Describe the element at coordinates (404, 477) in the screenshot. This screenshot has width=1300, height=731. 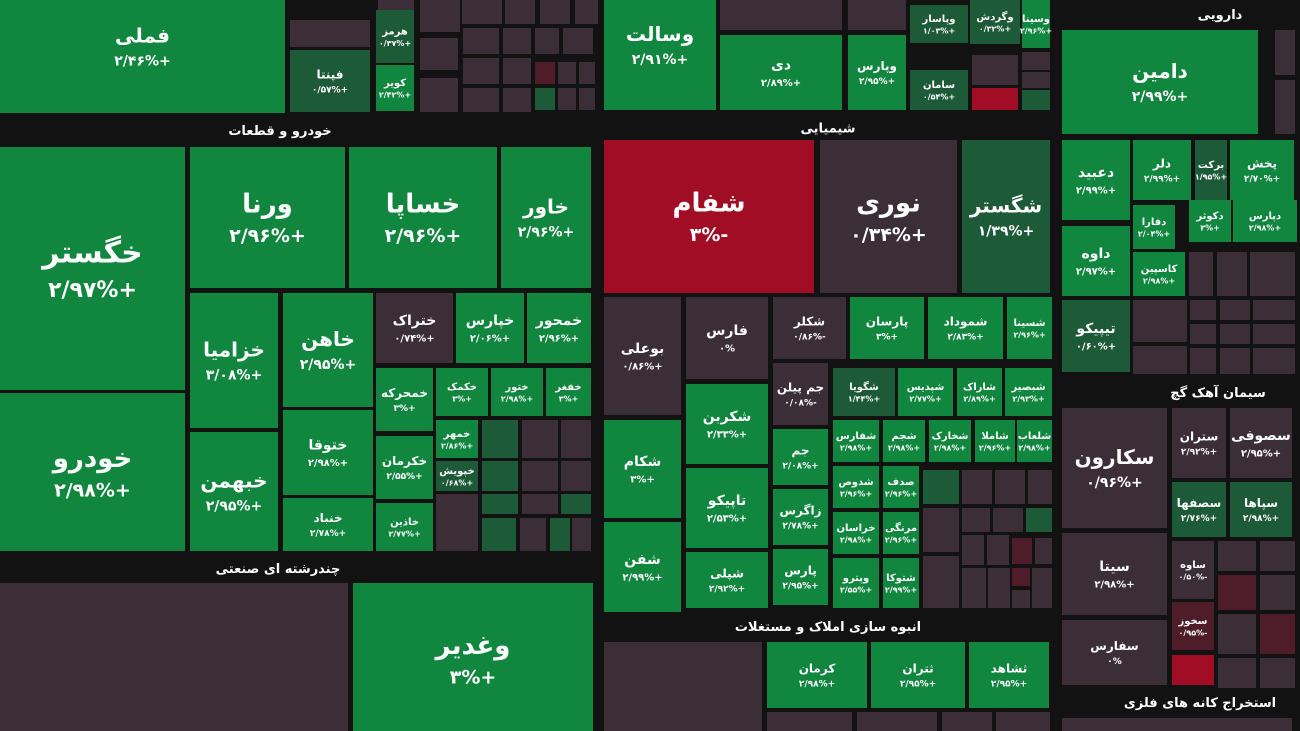
I see `tile-change: +۲/۵۵%` at that location.